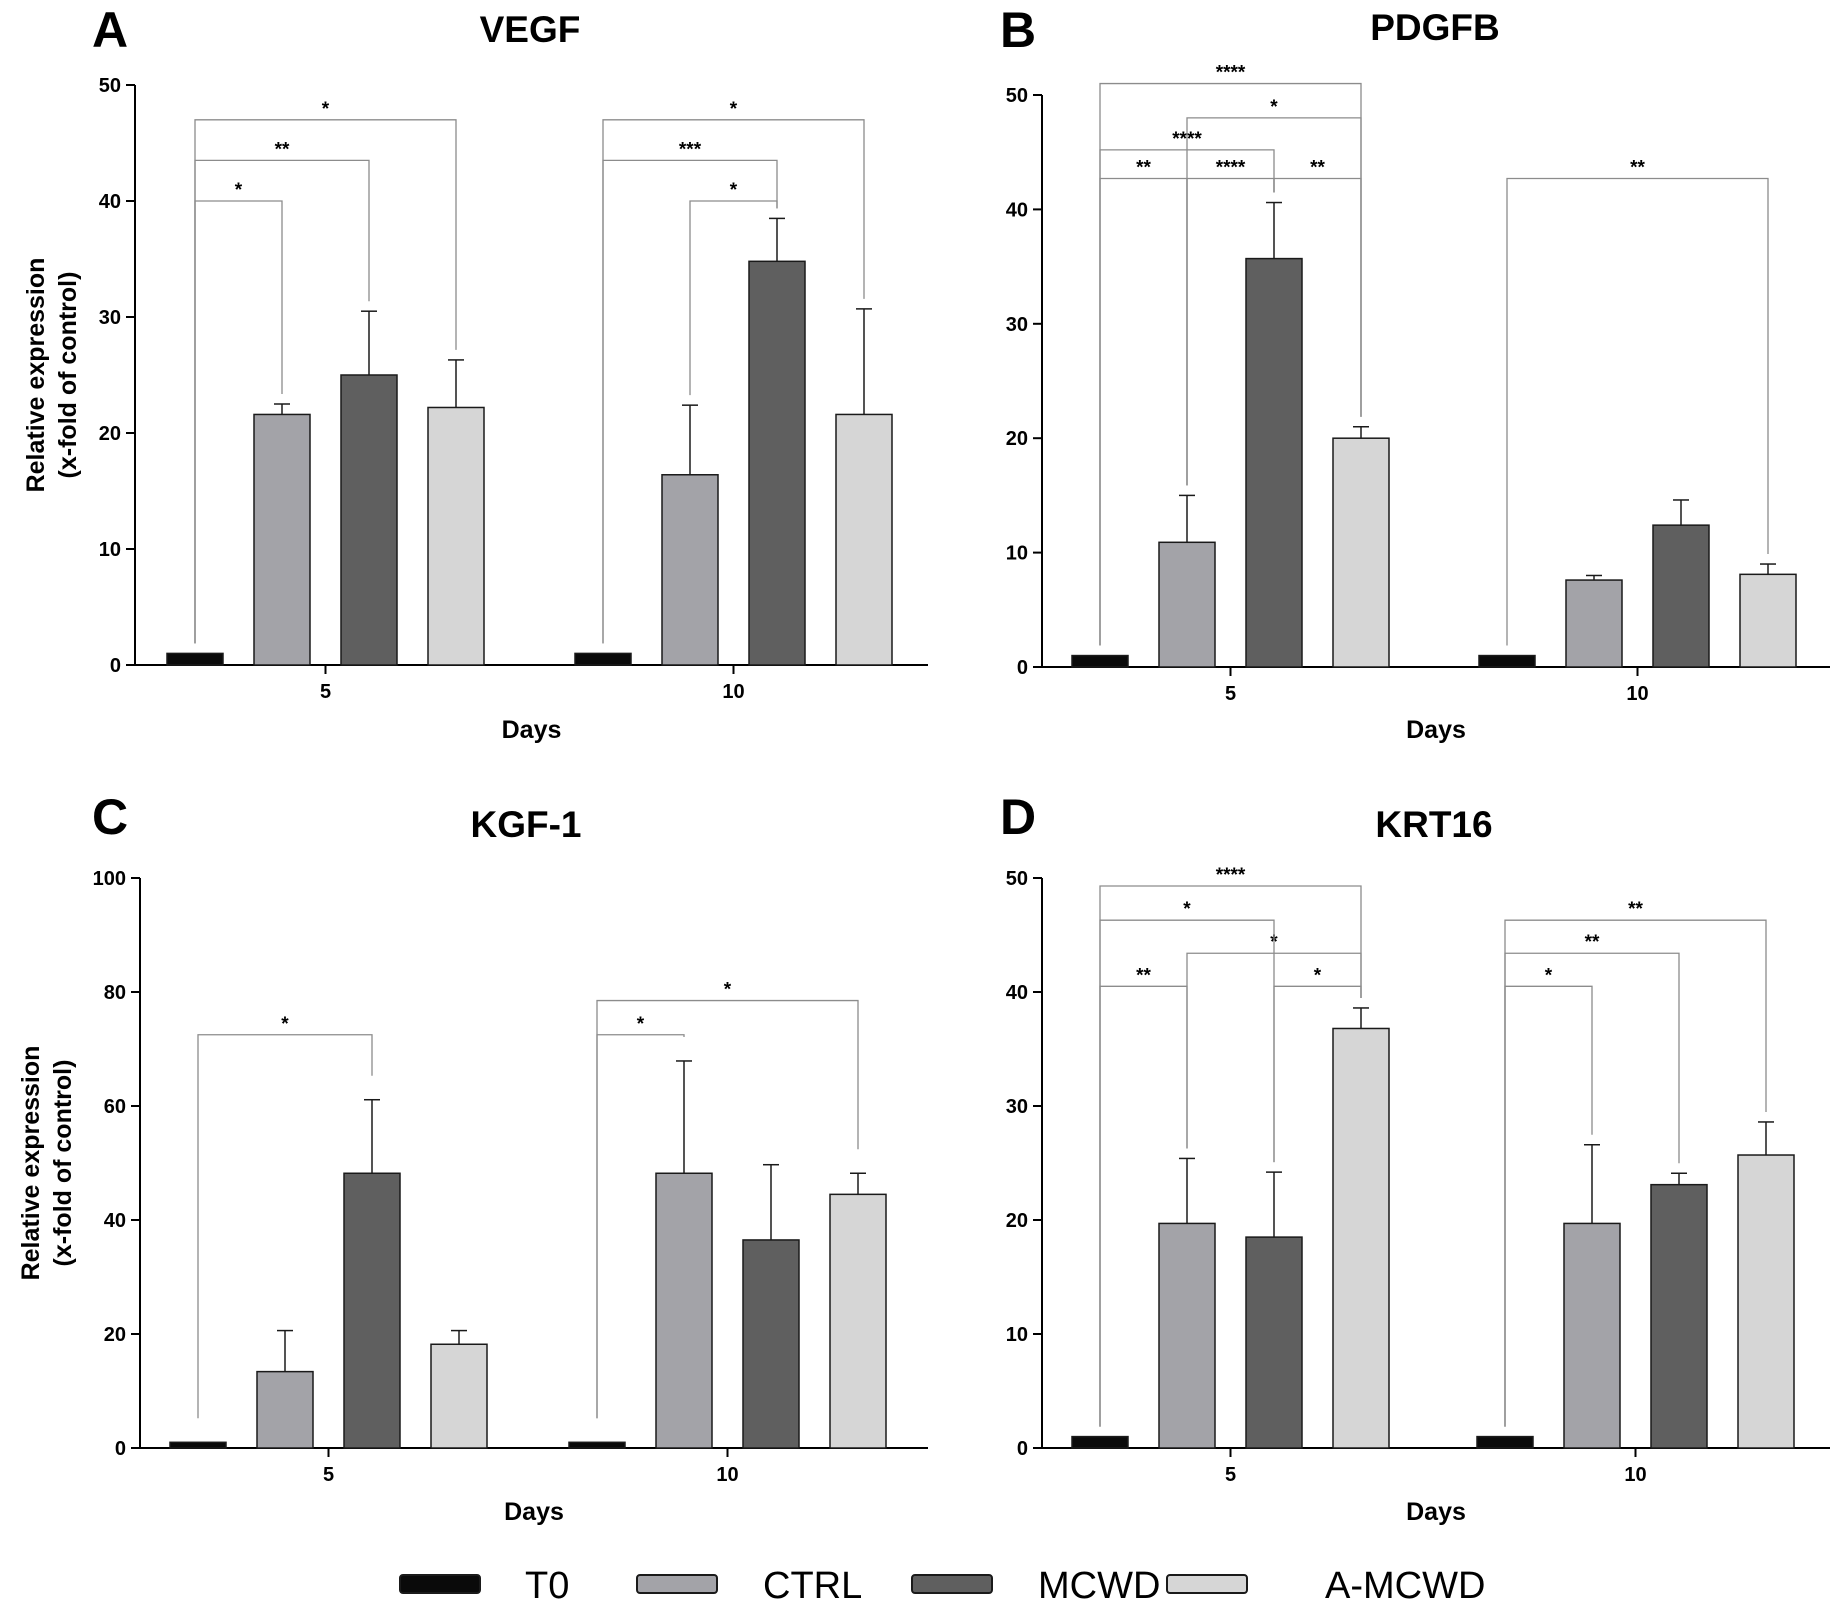 Image resolution: width=1831 pixels, height=1612 pixels. What do you see at coordinates (1018, 817) in the screenshot?
I see `panel-letter-d: D` at bounding box center [1018, 817].